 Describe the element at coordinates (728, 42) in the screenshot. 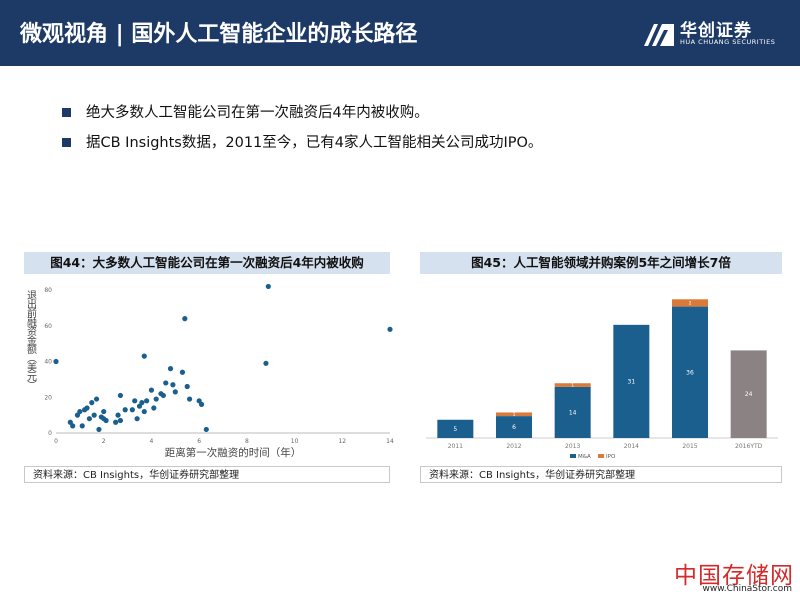

I see `logo-text-en: HUA CHUANG SECURITIES` at that location.